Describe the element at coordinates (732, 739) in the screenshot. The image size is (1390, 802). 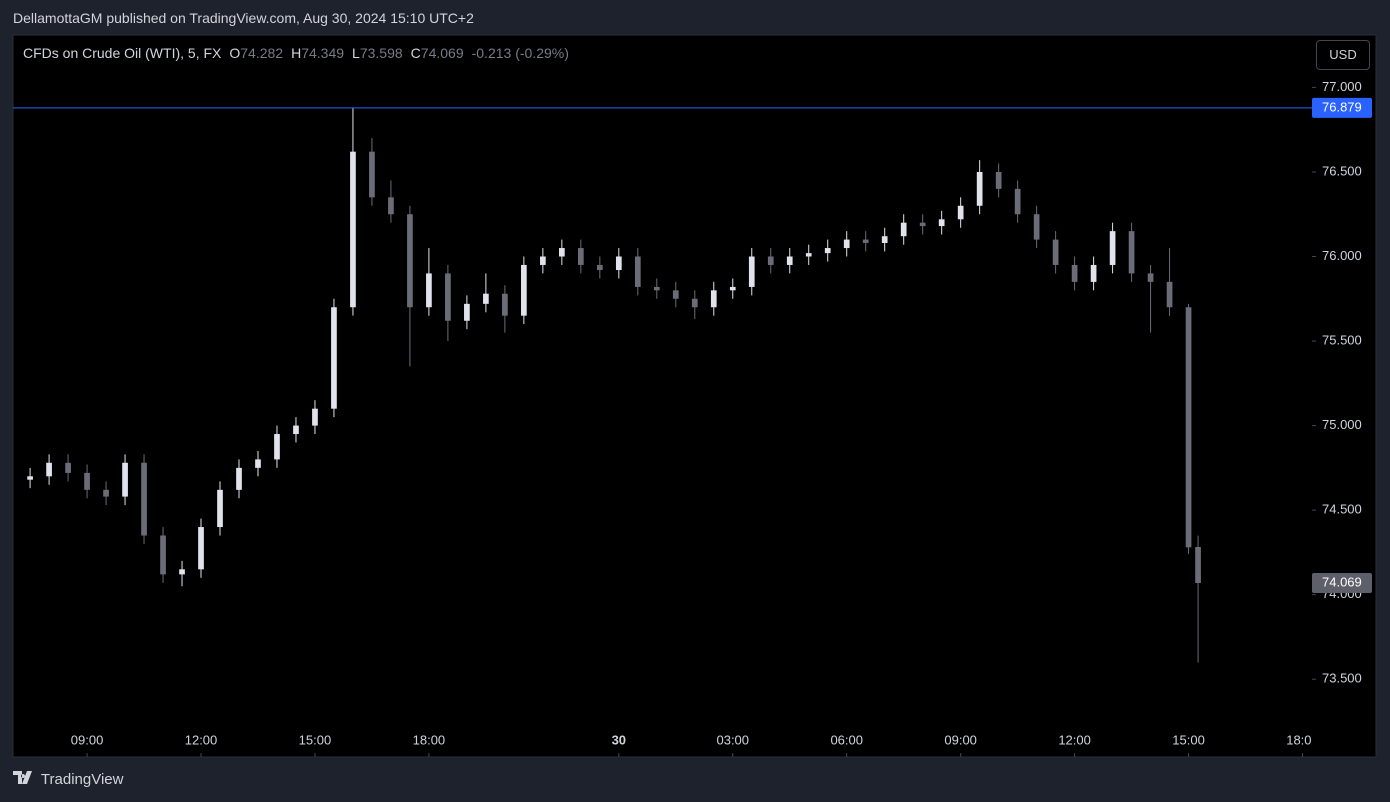
I see `x-tick-label: 03:00` at that location.